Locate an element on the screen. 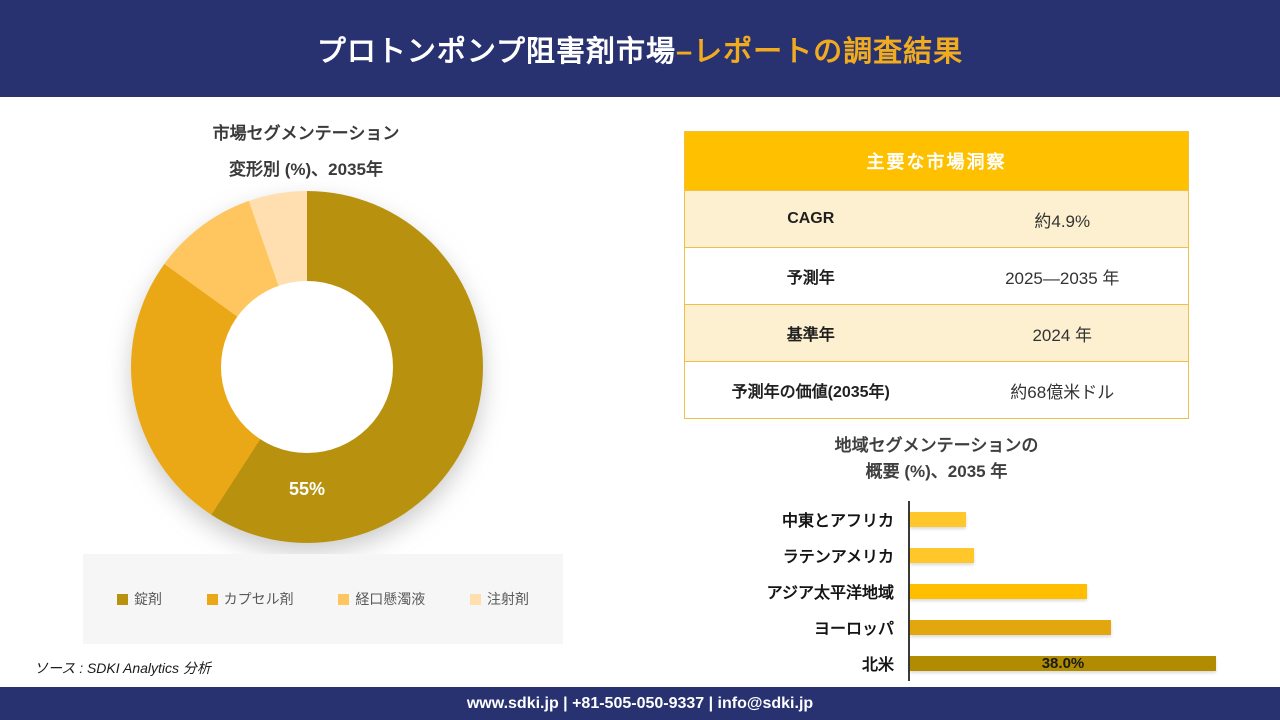 This screenshot has width=1280, height=720. table-row: 予測年 2025—2035 年 is located at coordinates (936, 275).